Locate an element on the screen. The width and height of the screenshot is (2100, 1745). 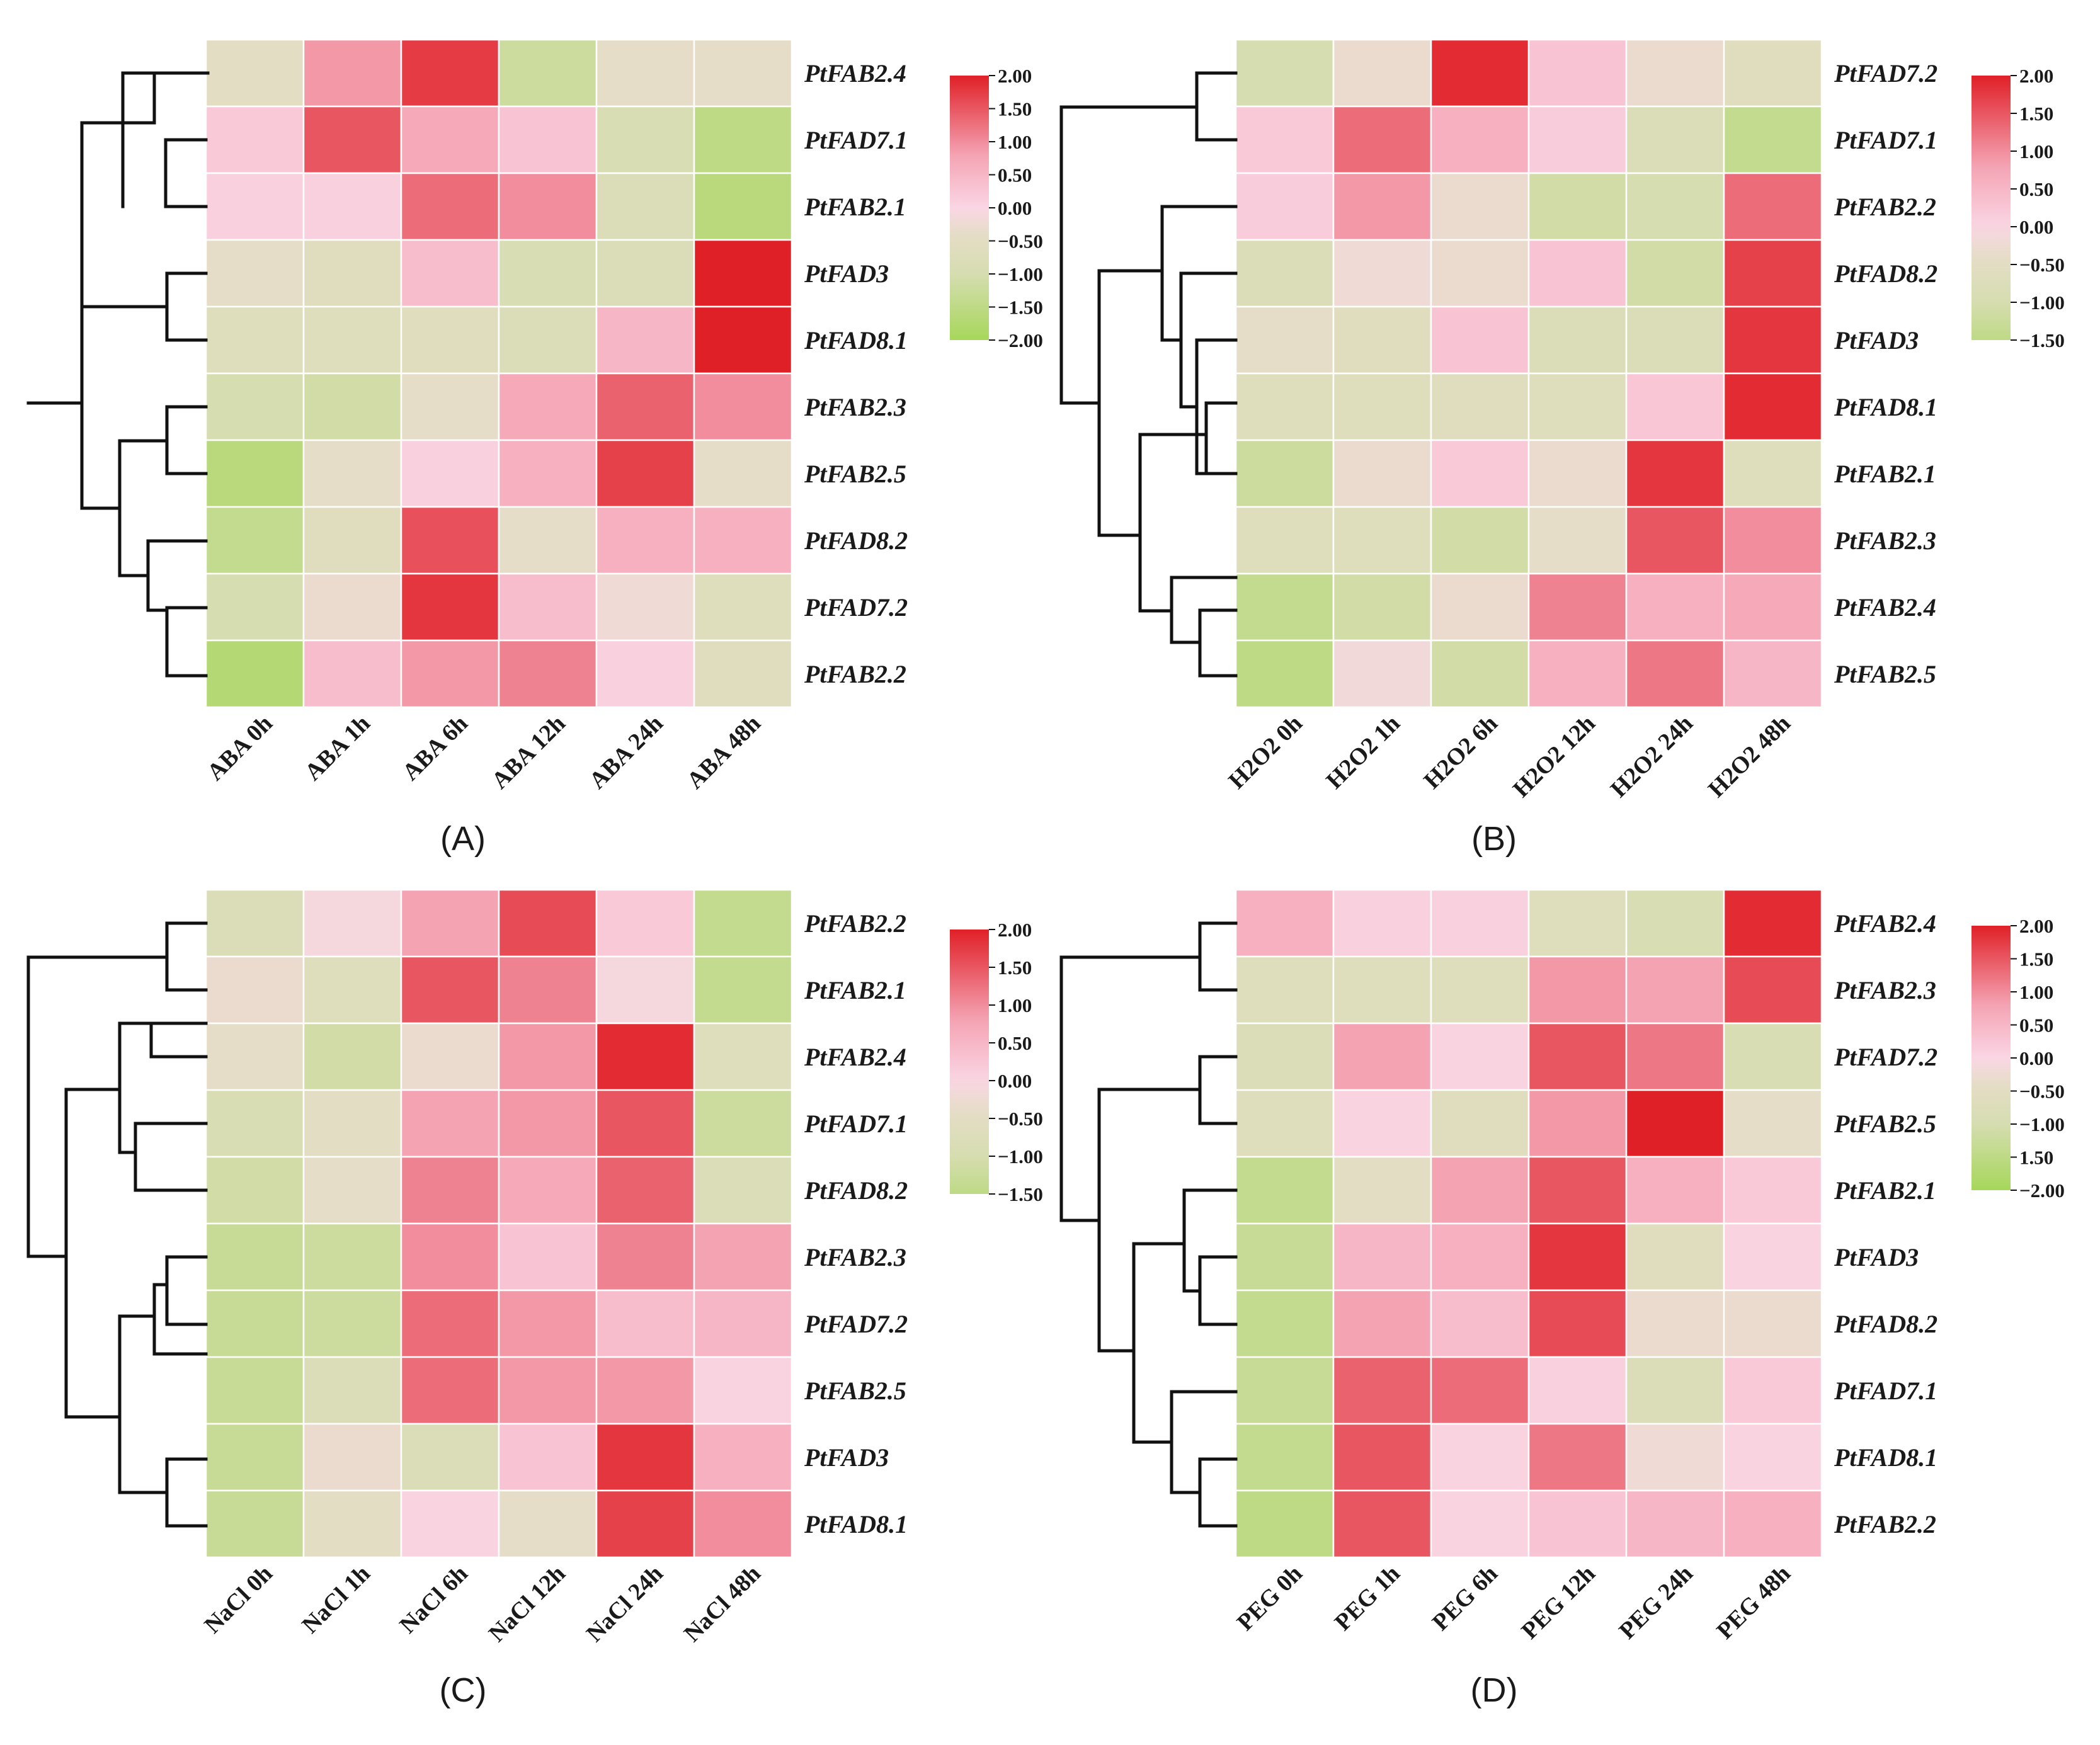
column-label: H2O2 12h is located at coordinates (1554, 756).